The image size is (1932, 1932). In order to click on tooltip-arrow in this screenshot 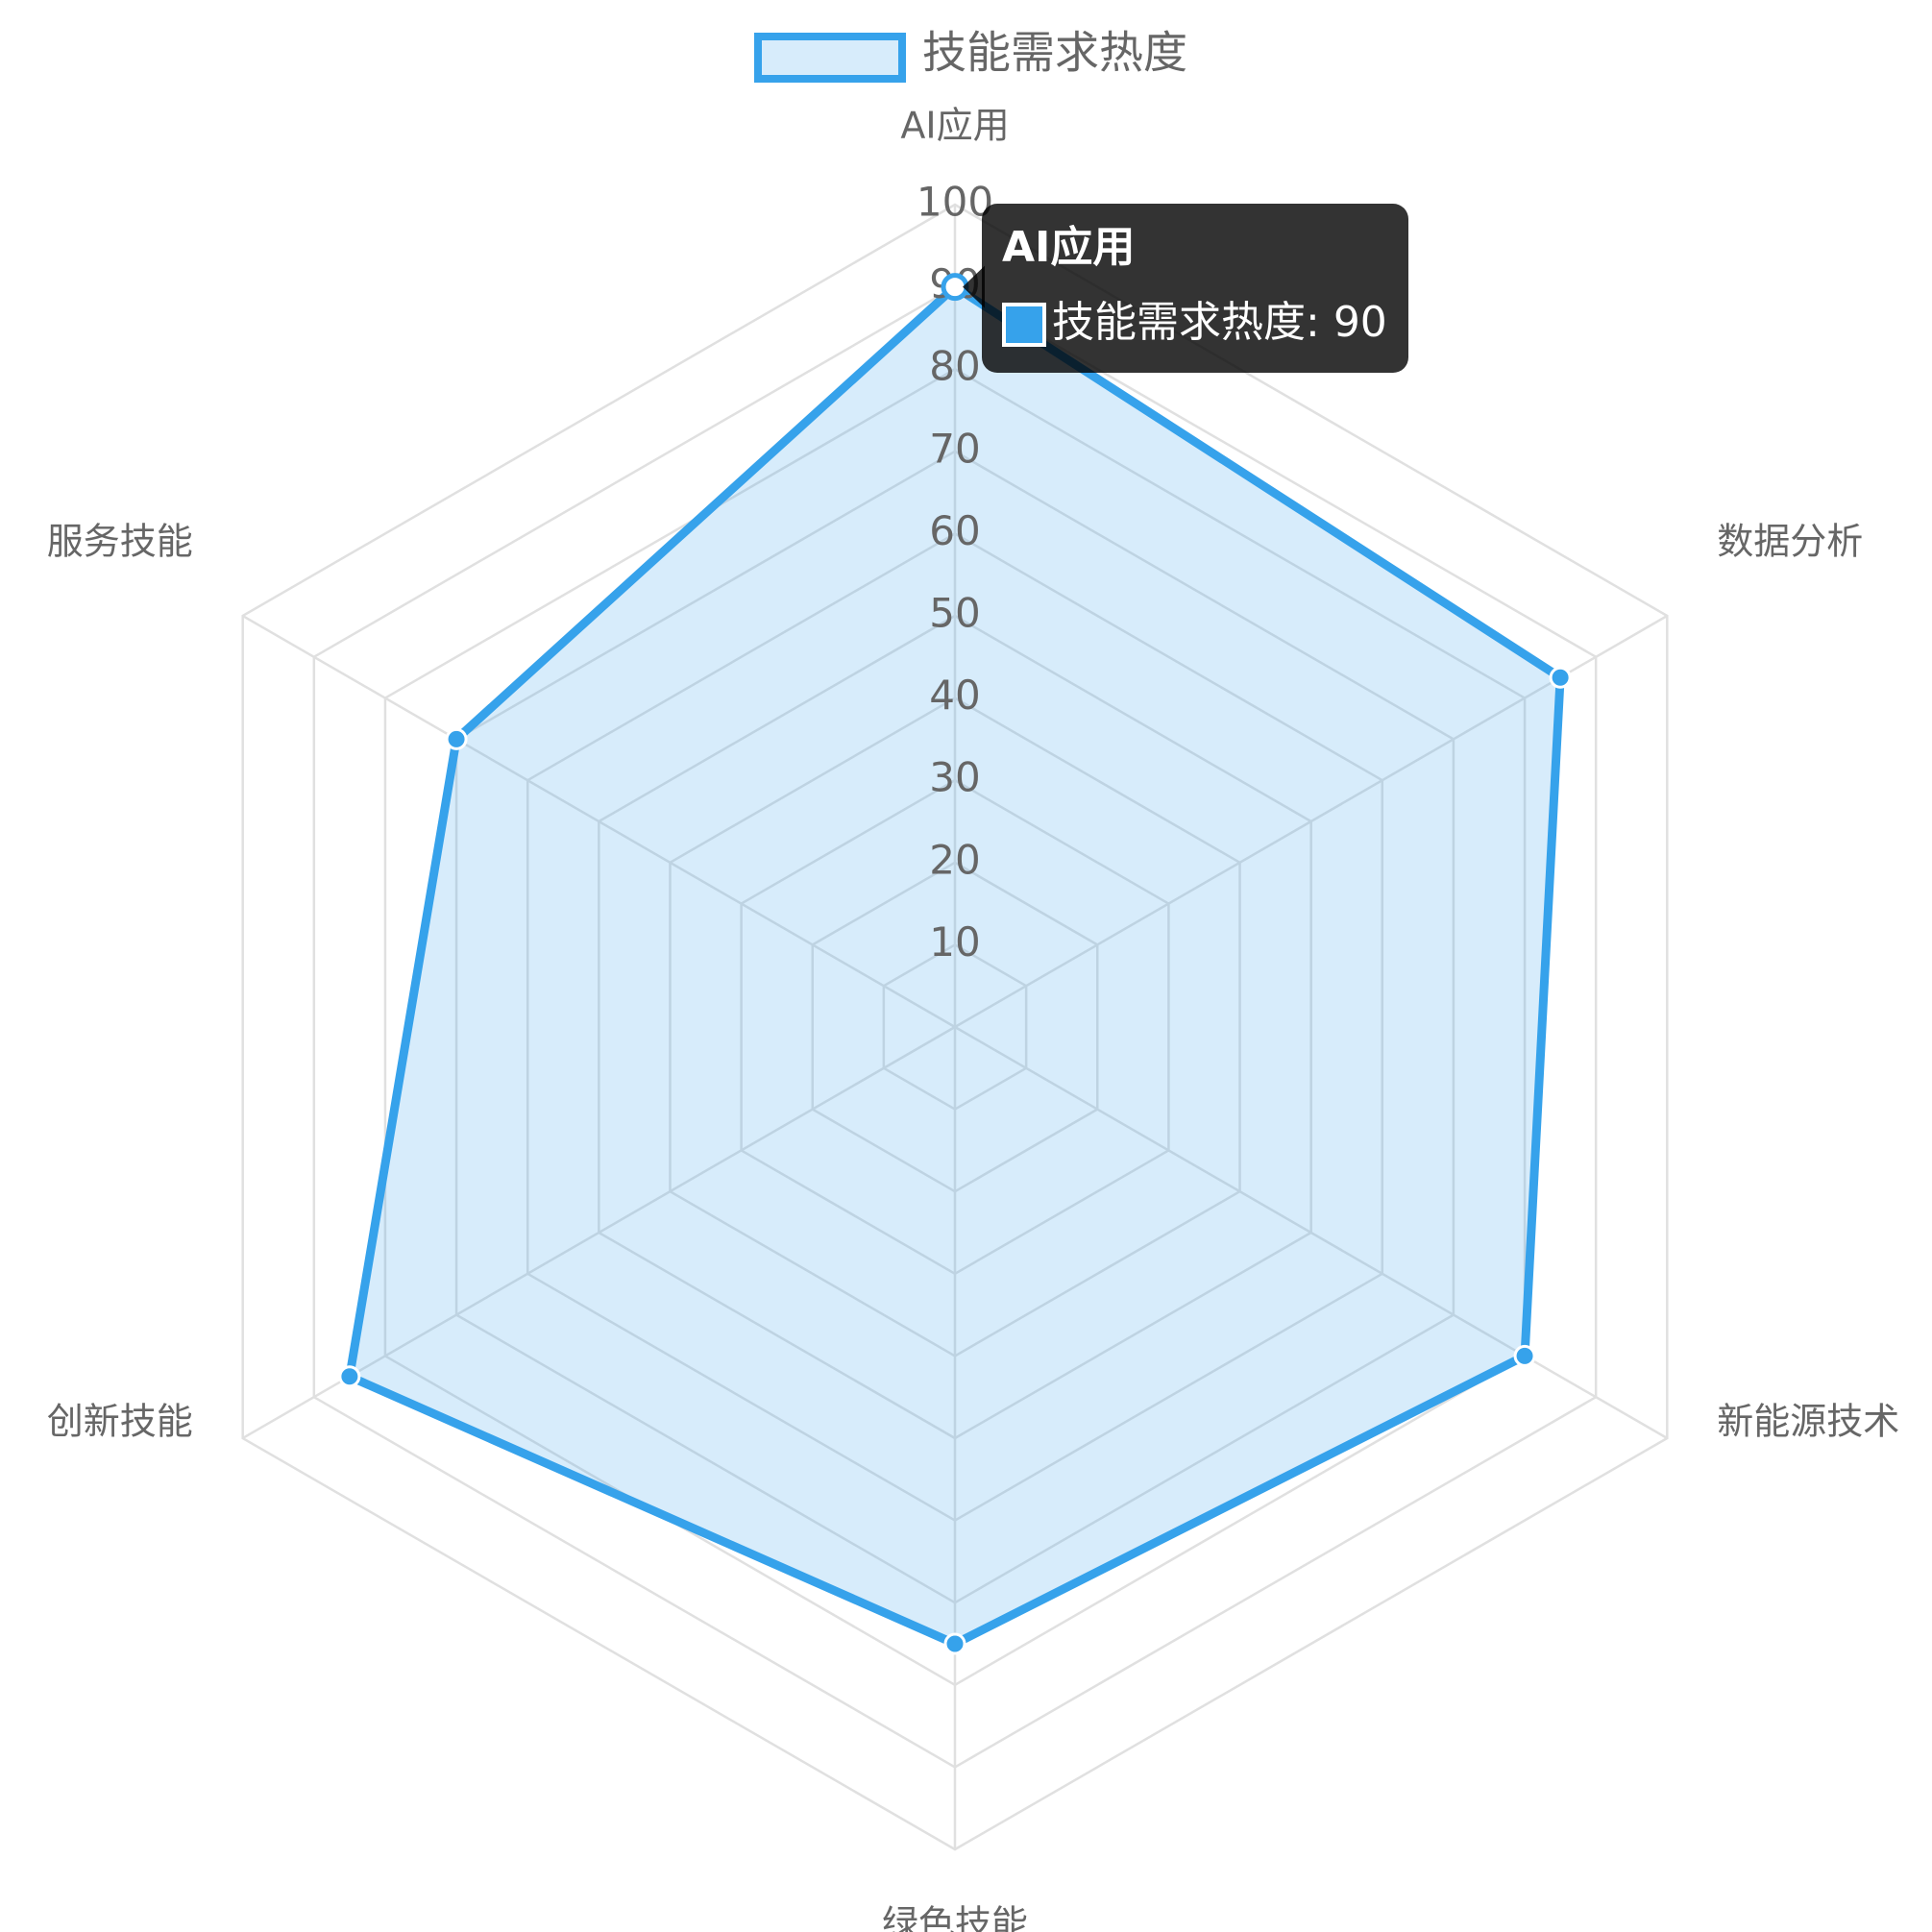, I will do `click(974, 286)`.